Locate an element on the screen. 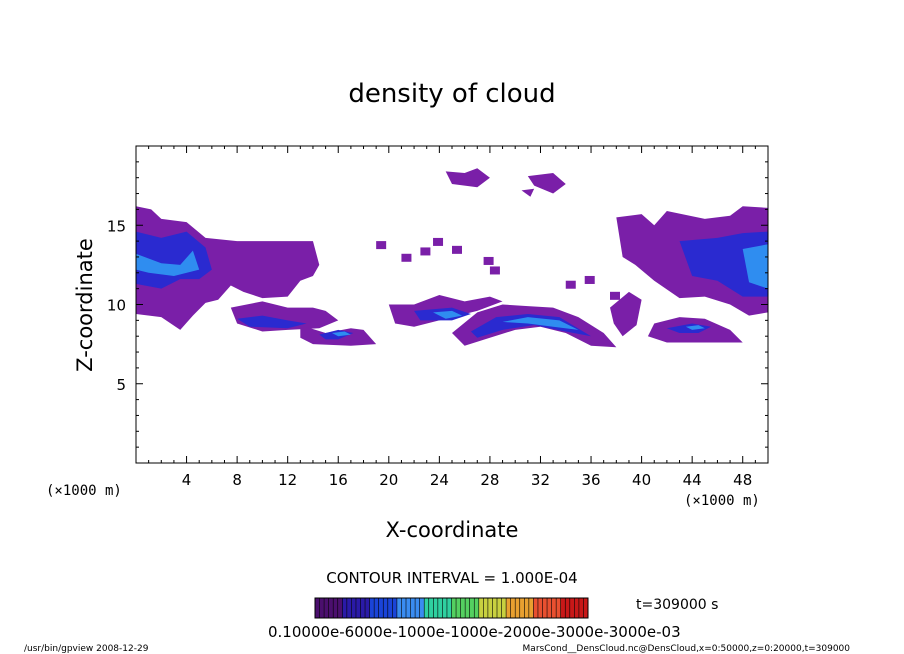 This screenshot has height=654, width=904. chart-title: density of cloud is located at coordinates (451, 94).